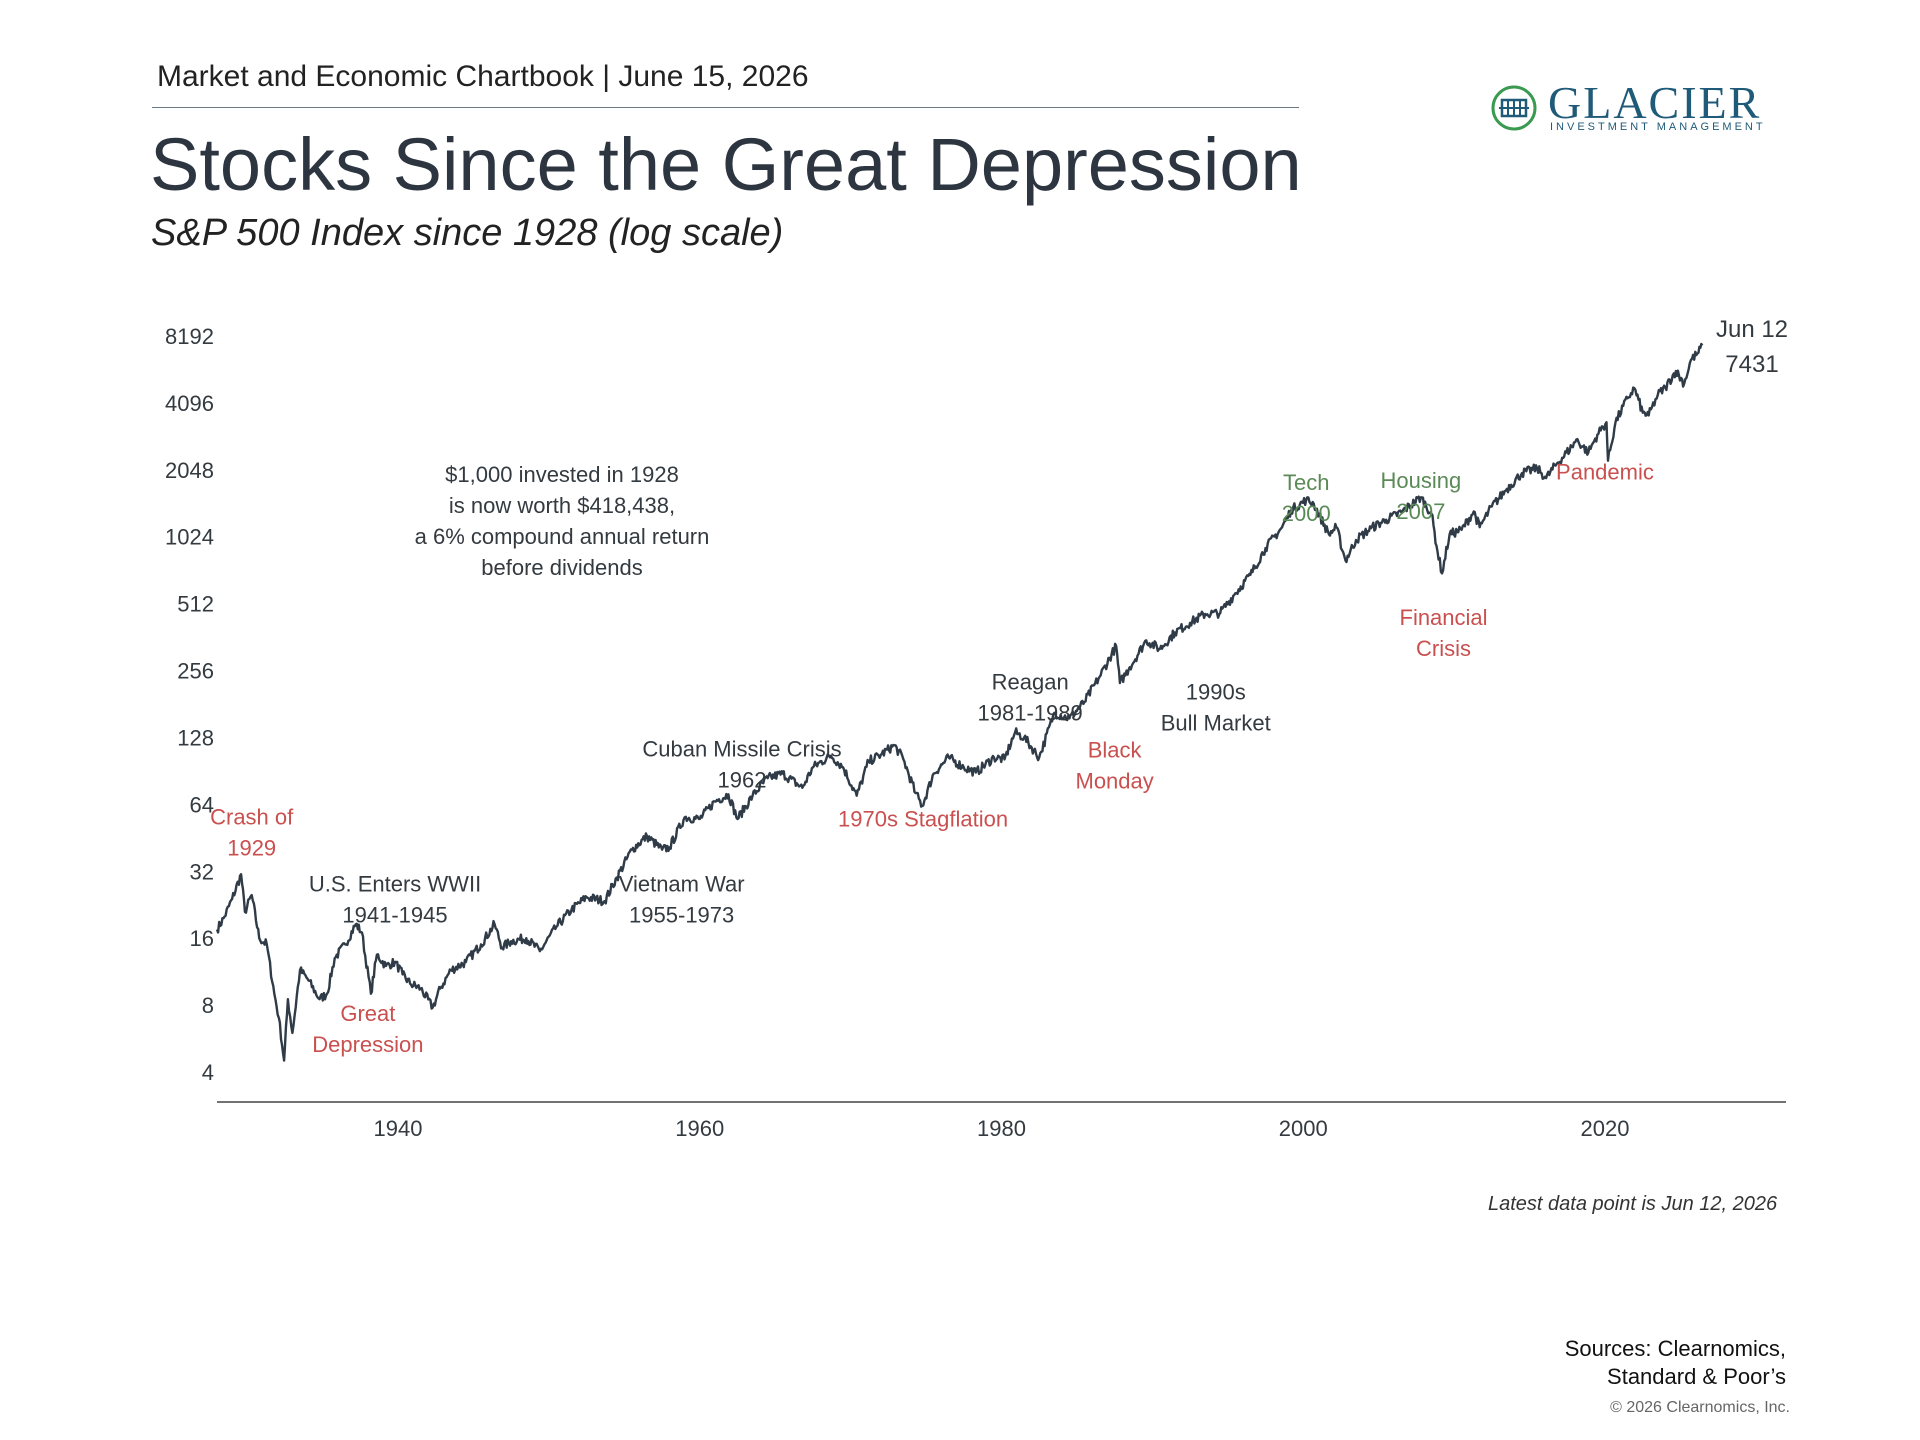  Describe the element at coordinates (1444, 633) in the screenshot. I see `event-annotation: Financial Crisis` at that location.